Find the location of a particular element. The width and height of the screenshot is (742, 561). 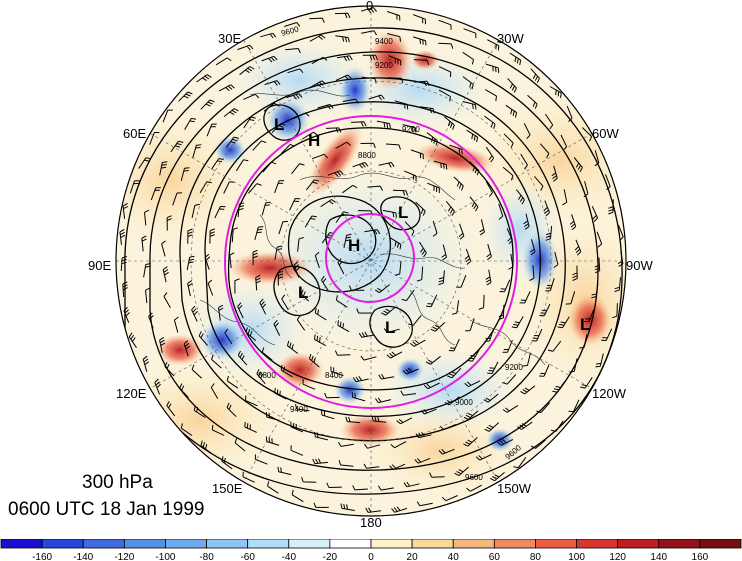

colorbar-tick-label: 140 is located at coordinates (658, 556).